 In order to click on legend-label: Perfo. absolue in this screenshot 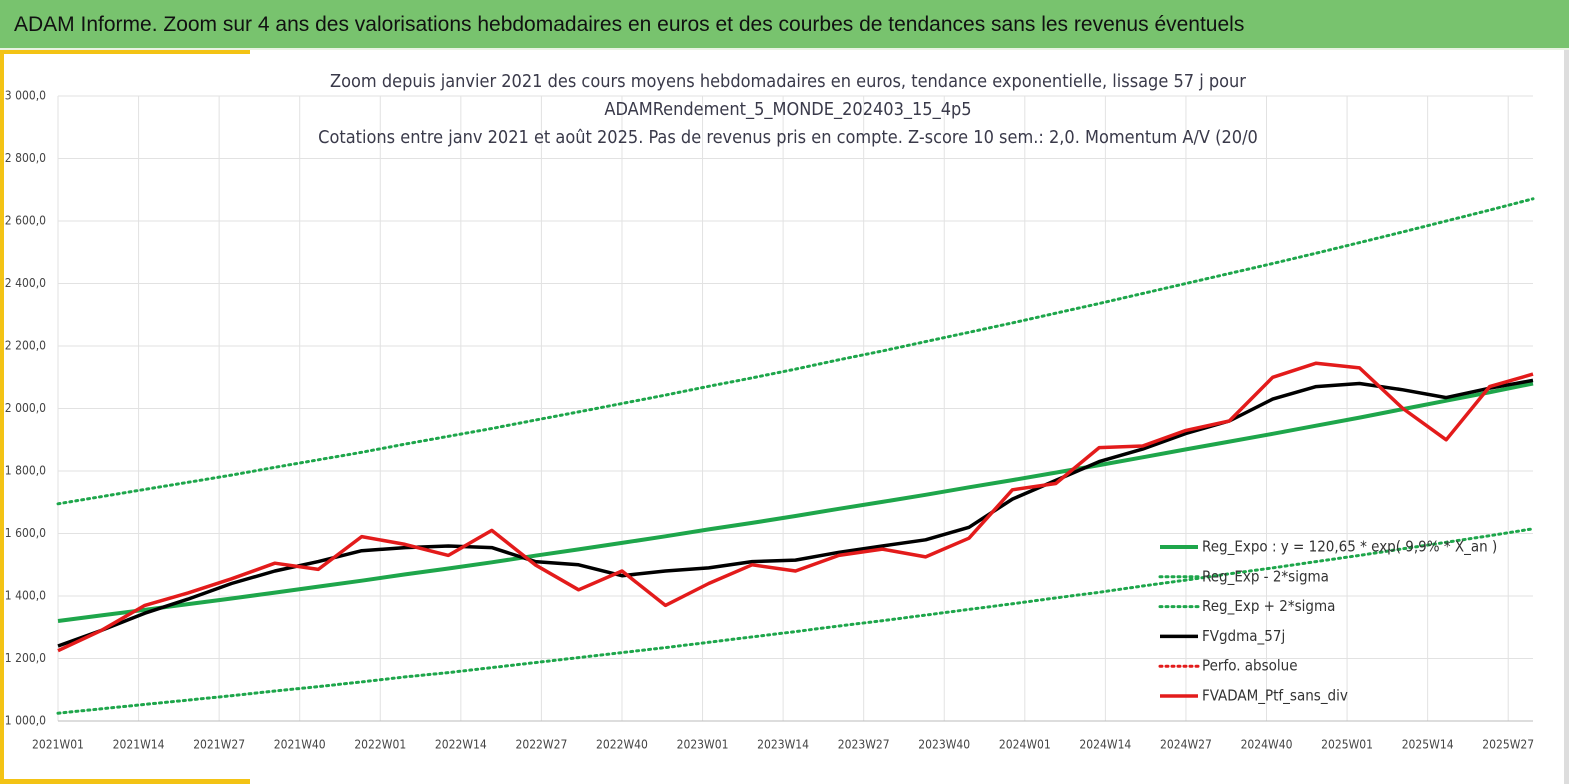, I will do `click(1250, 666)`.